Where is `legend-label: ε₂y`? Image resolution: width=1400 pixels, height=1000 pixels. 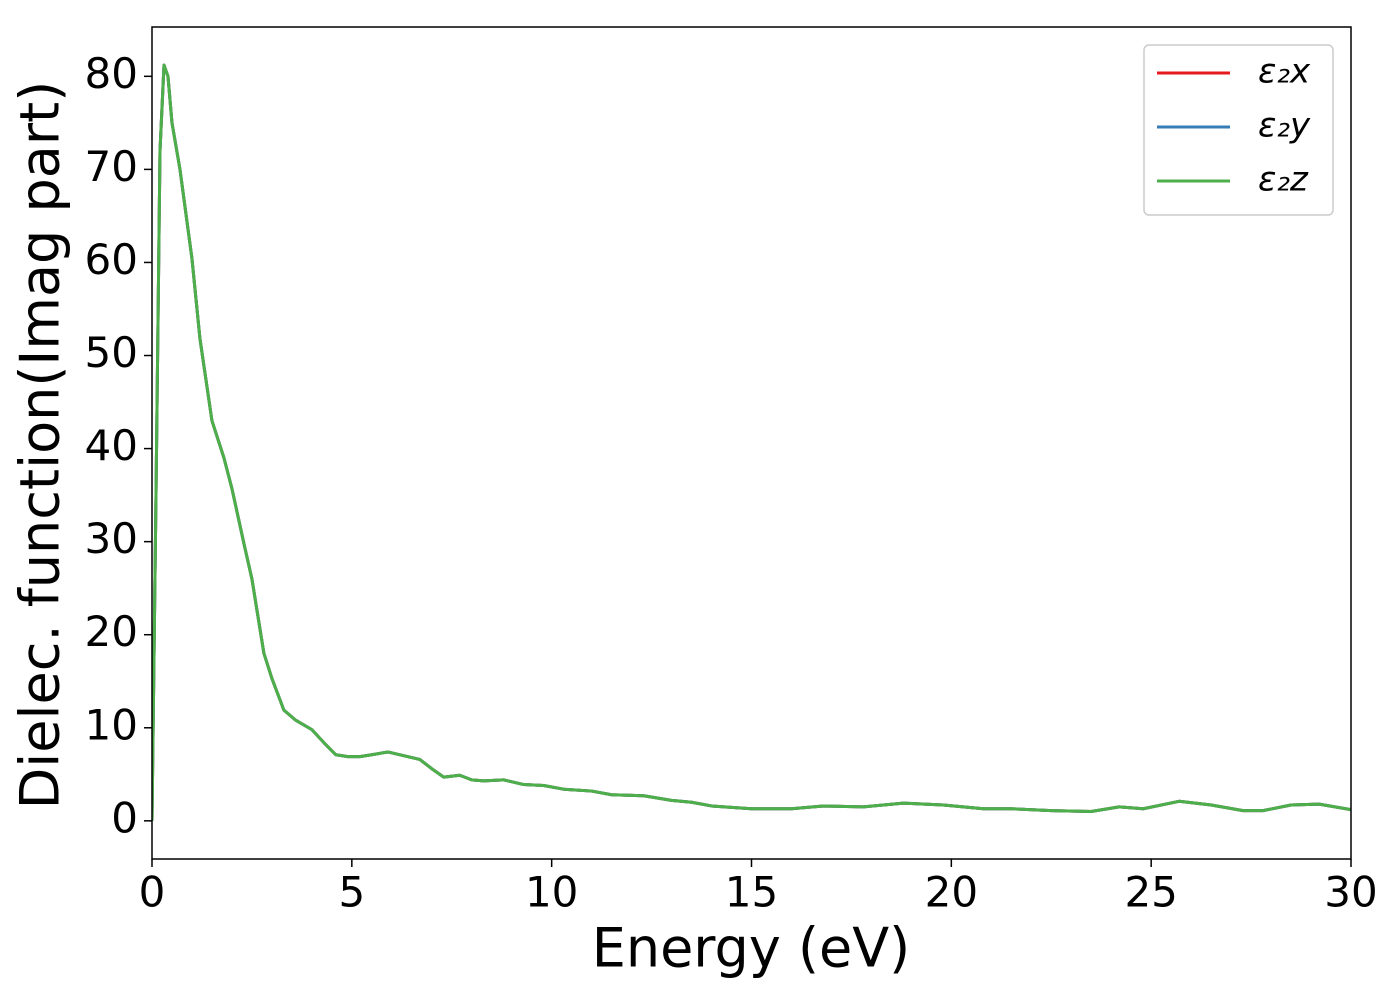
legend-label: ε₂y is located at coordinates (1284, 126).